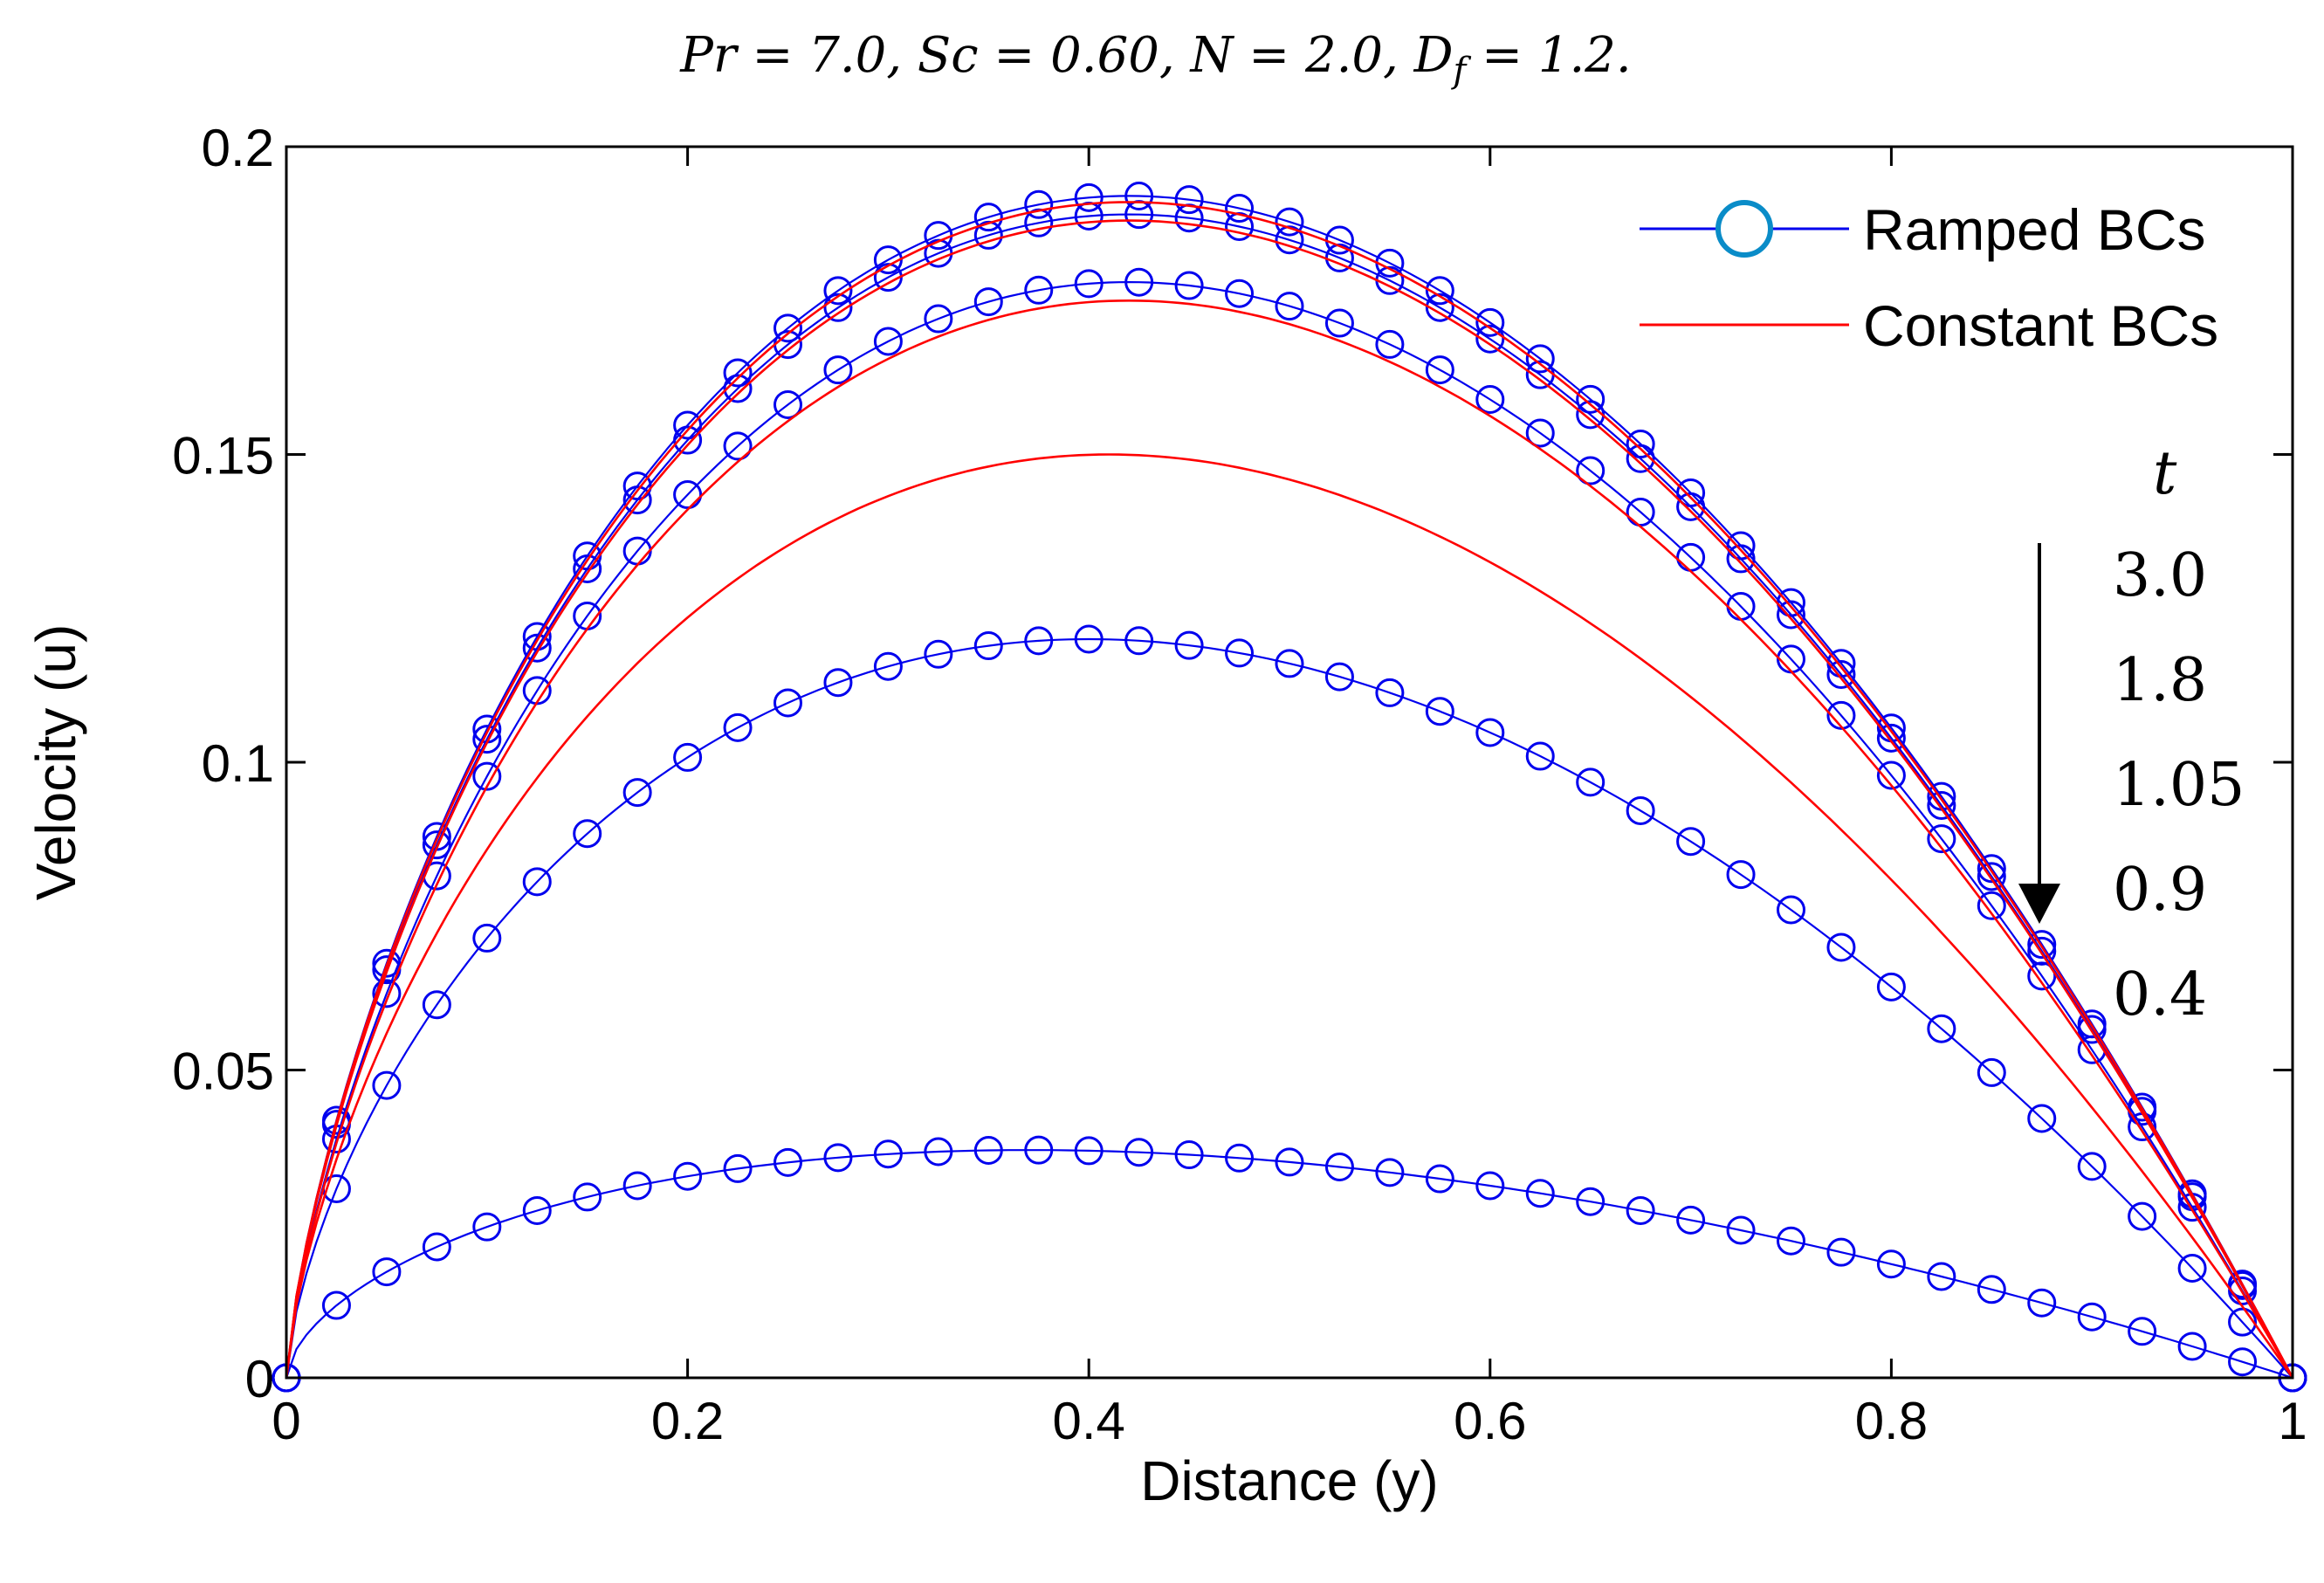 This screenshot has height=1583, width=2324. What do you see at coordinates (687, 1421) in the screenshot?
I see `x-tick-label: 0.2` at bounding box center [687, 1421].